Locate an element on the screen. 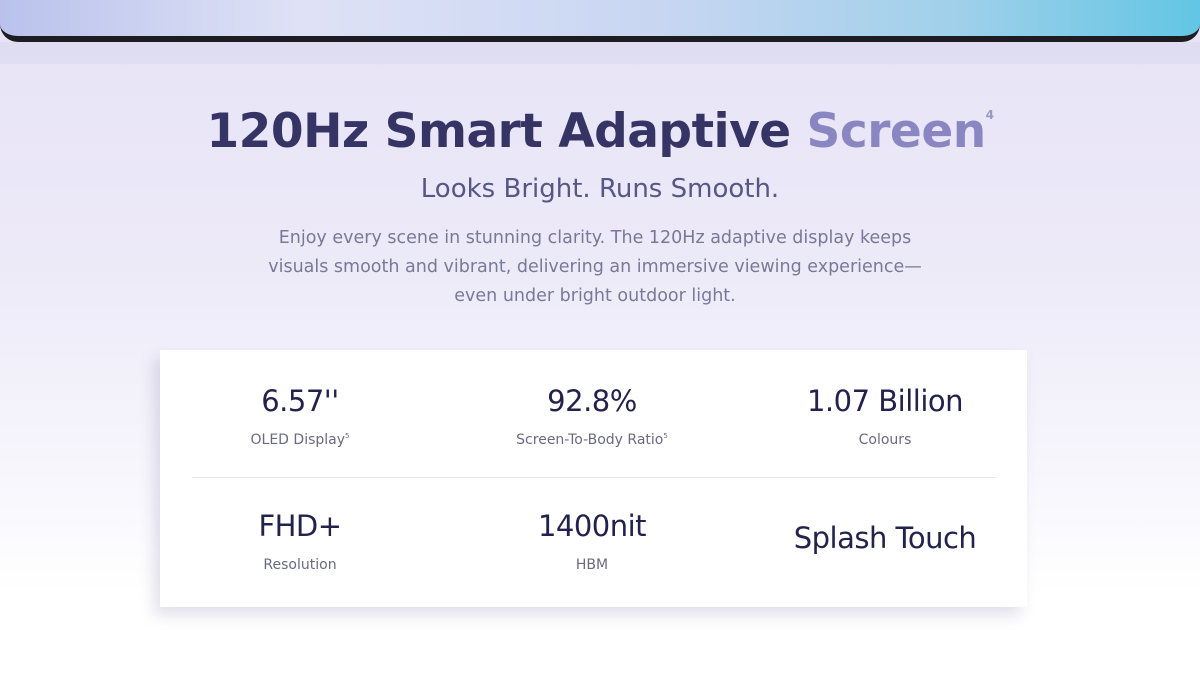 The height and width of the screenshot is (700, 1200). spec-value: 92.8% is located at coordinates (592, 401).